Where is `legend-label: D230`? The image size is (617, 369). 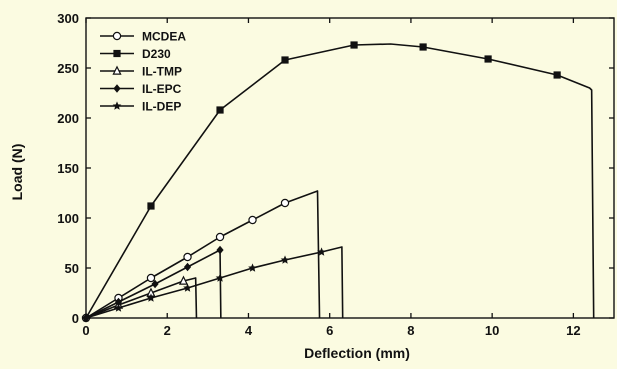
legend-label: D230 is located at coordinates (156, 54).